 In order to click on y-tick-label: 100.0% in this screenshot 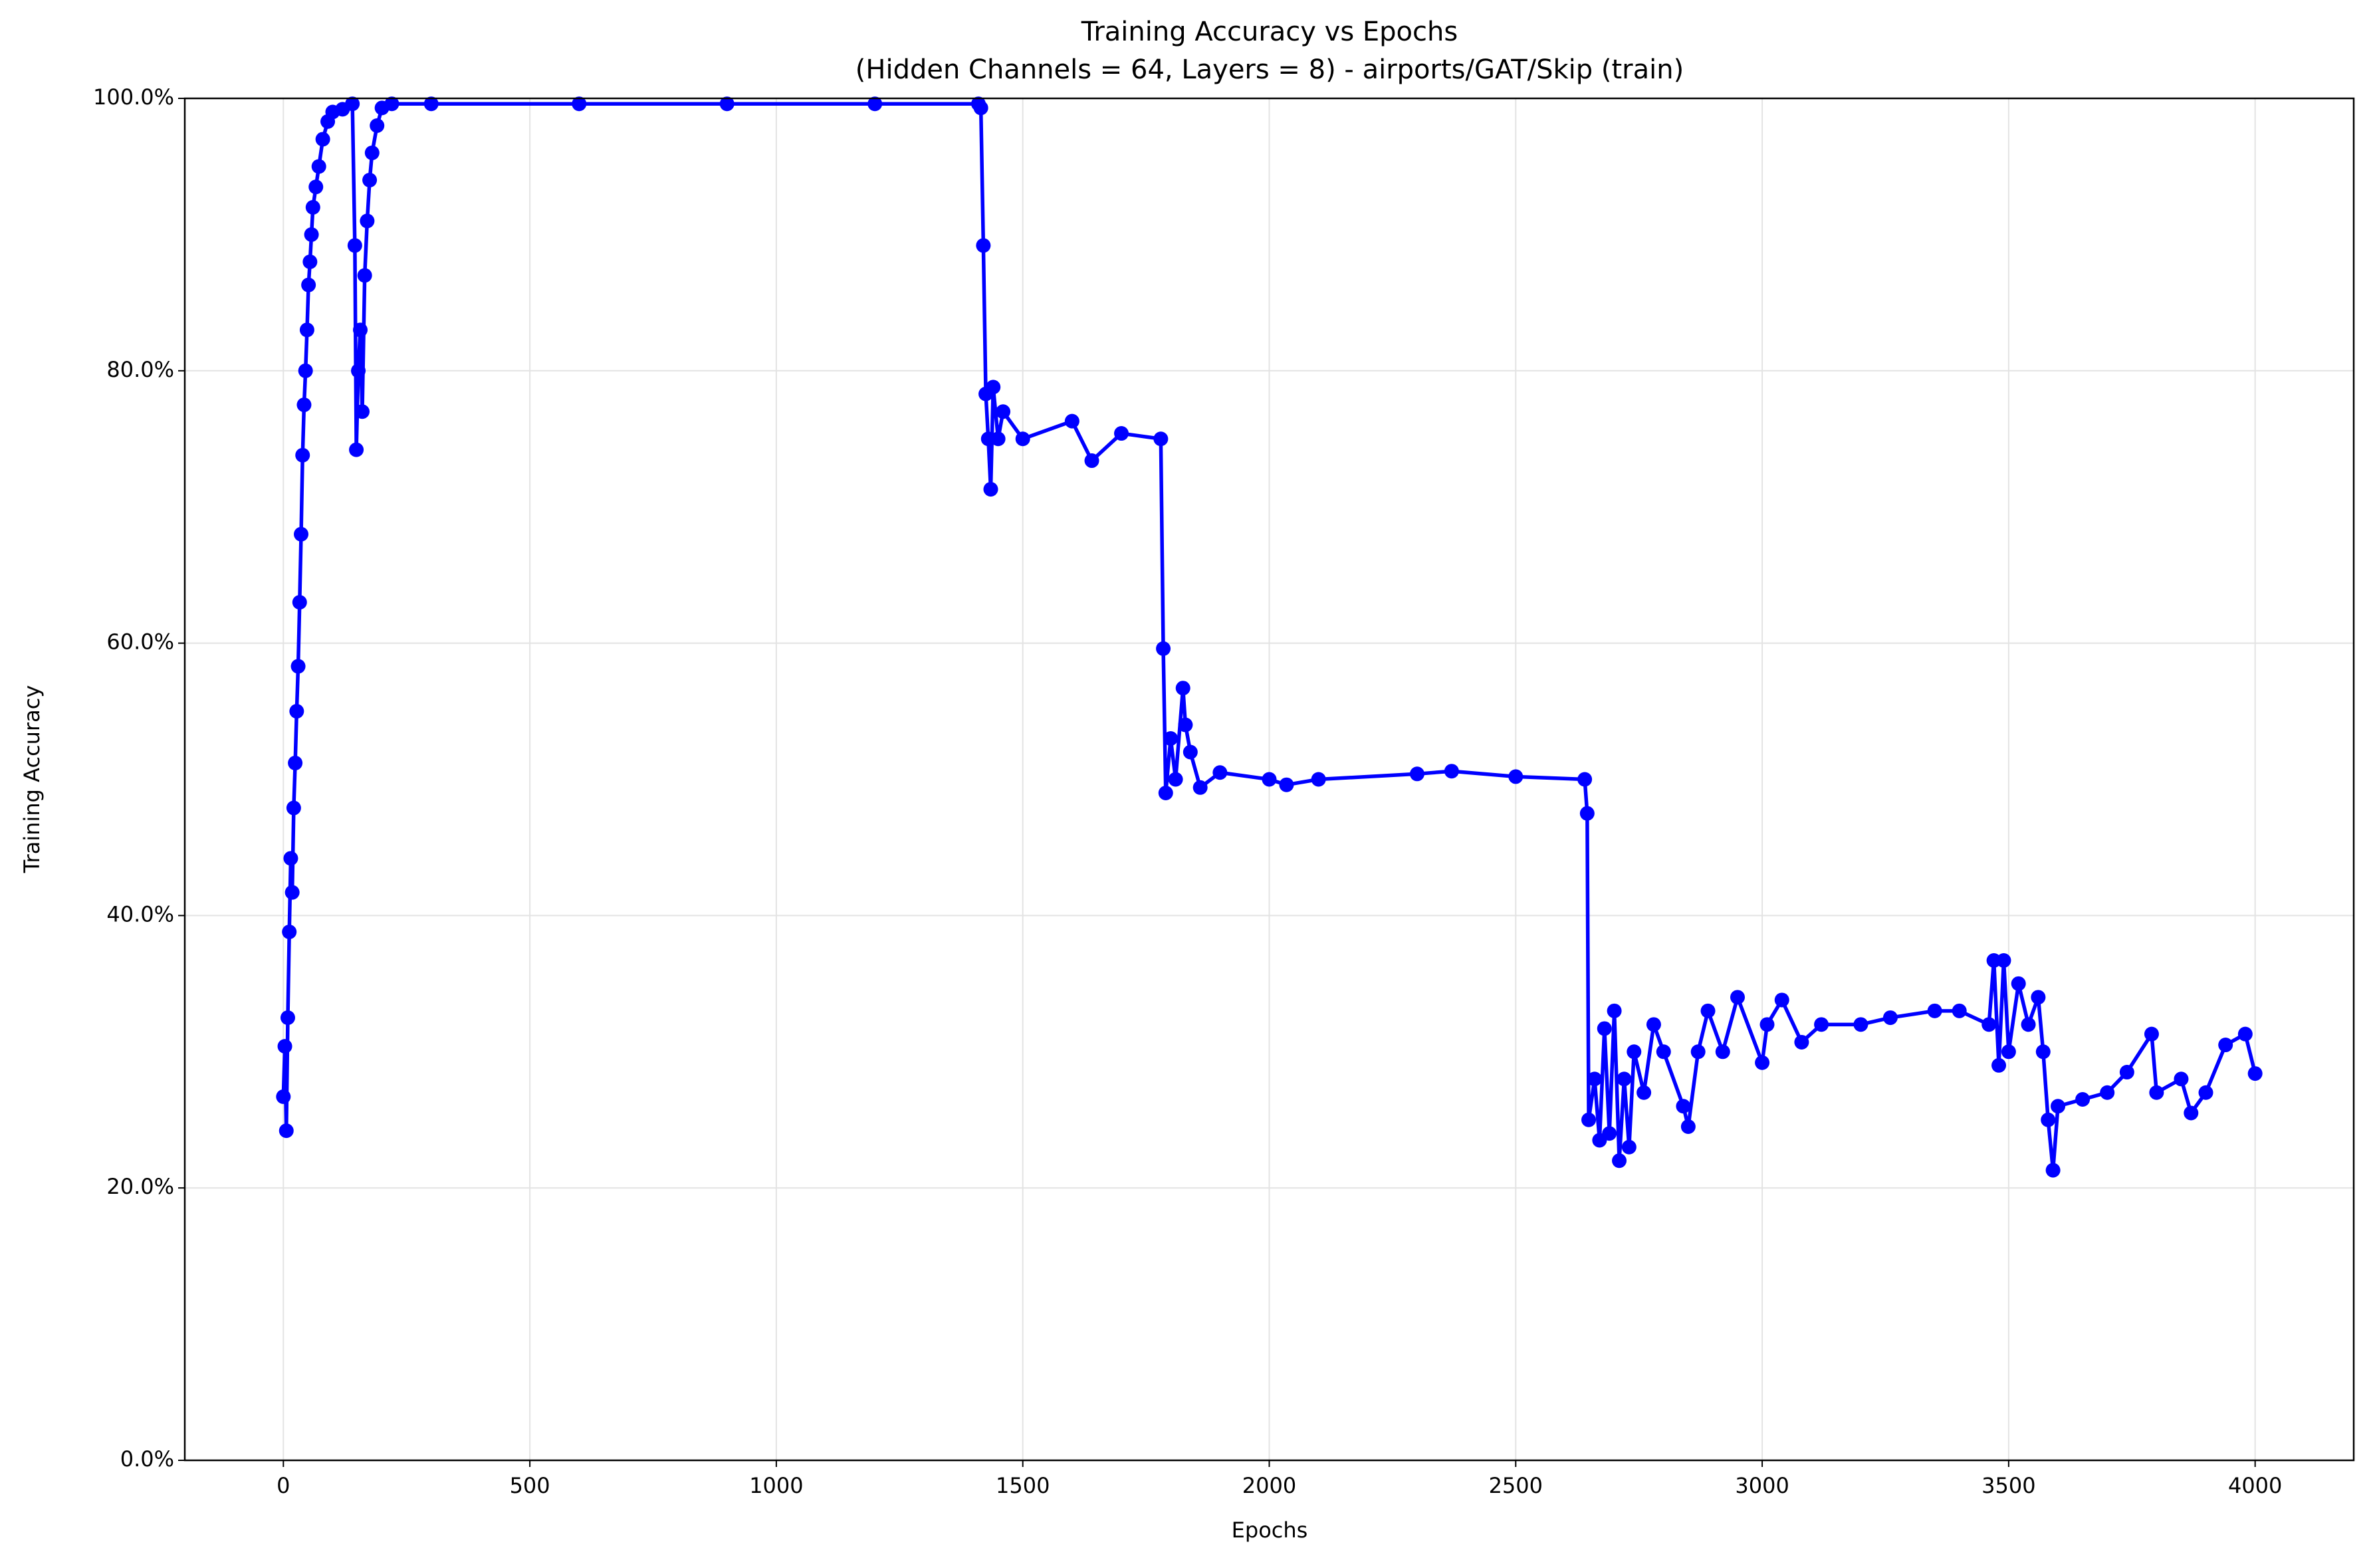, I will do `click(133, 97)`.